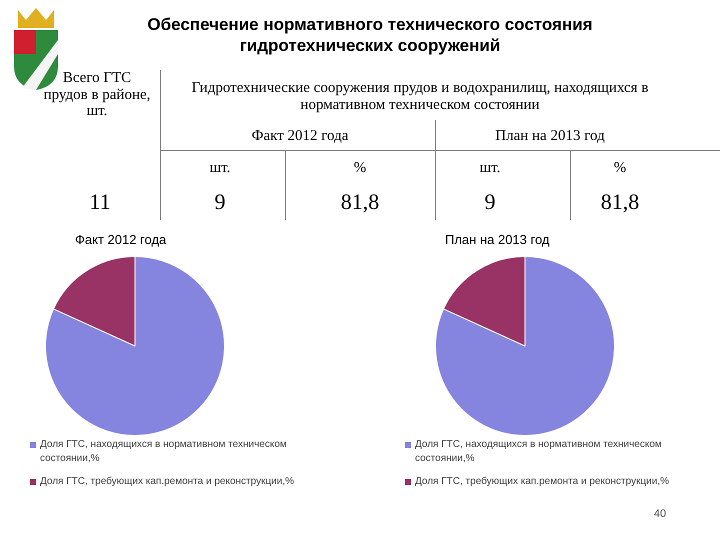  I want to click on text: Всего ГТС прудов в районе, шт., so click(97, 95).